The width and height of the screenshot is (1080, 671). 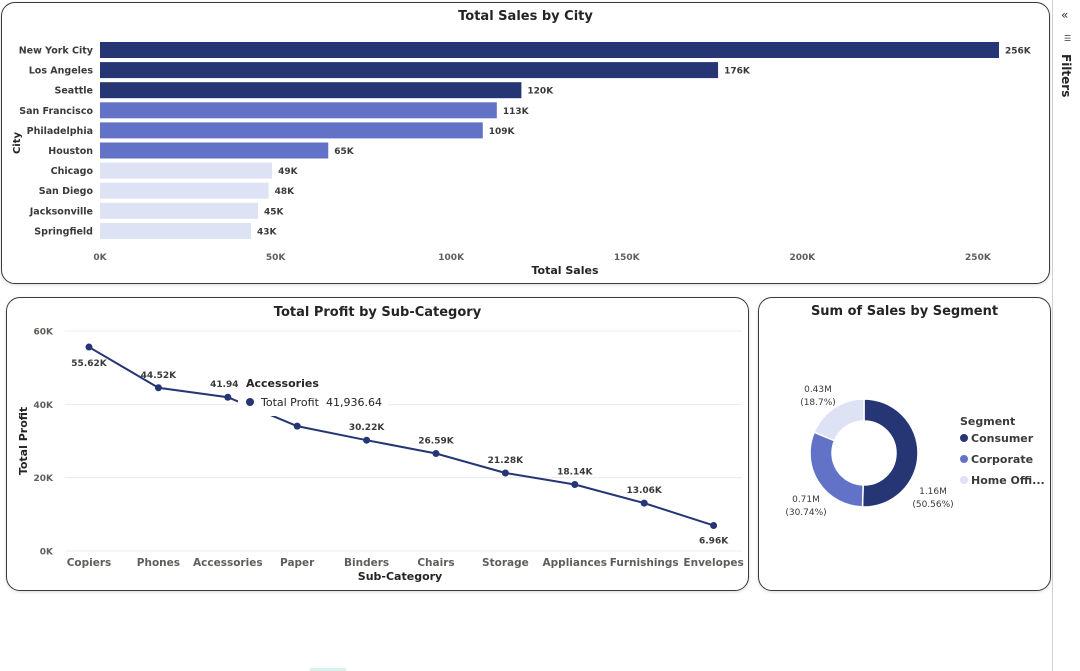 What do you see at coordinates (297, 563) in the screenshot?
I see `x-tick-label: Paper` at bounding box center [297, 563].